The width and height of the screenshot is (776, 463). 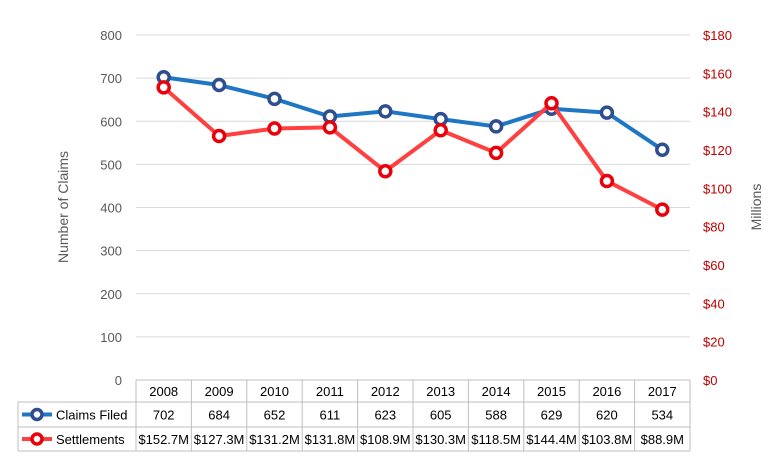 I want to click on claims-filed-line, so click(x=413, y=113).